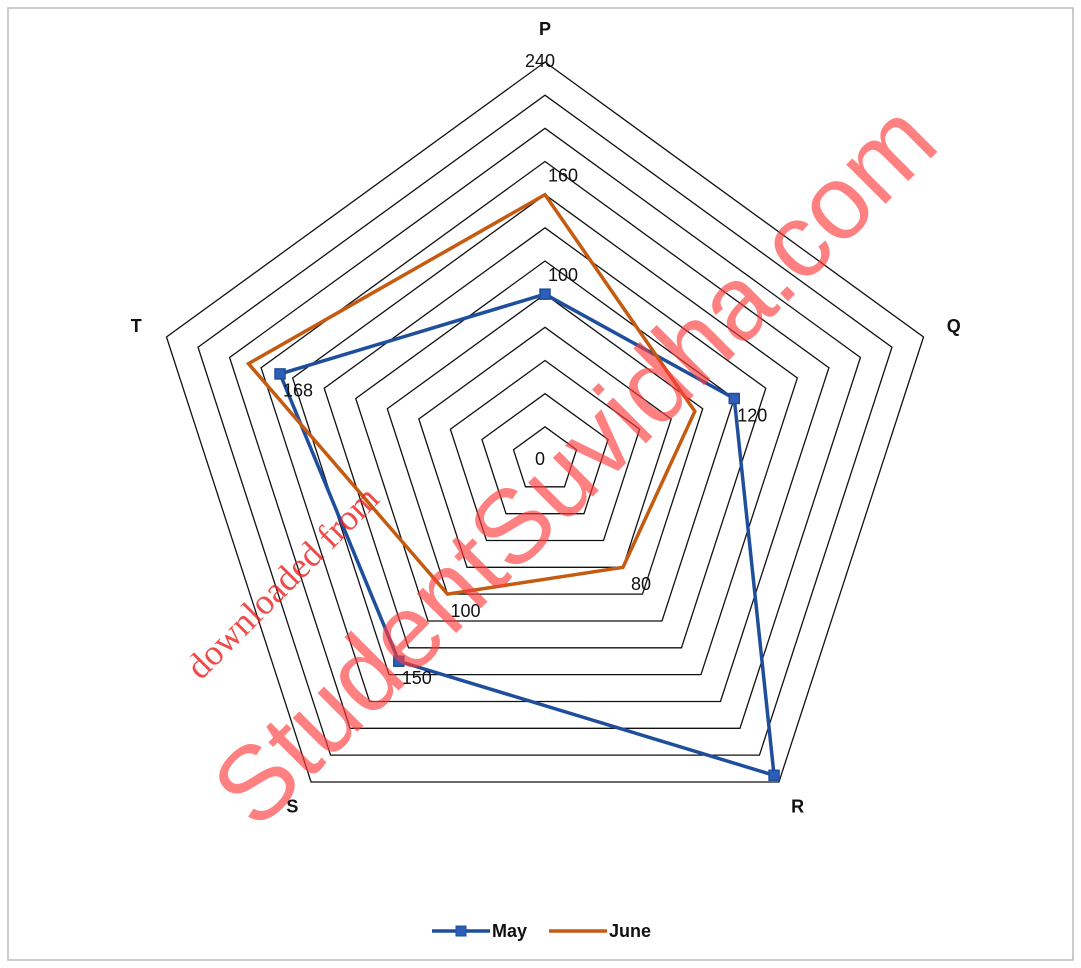  I want to click on category-label: P, so click(545, 29).